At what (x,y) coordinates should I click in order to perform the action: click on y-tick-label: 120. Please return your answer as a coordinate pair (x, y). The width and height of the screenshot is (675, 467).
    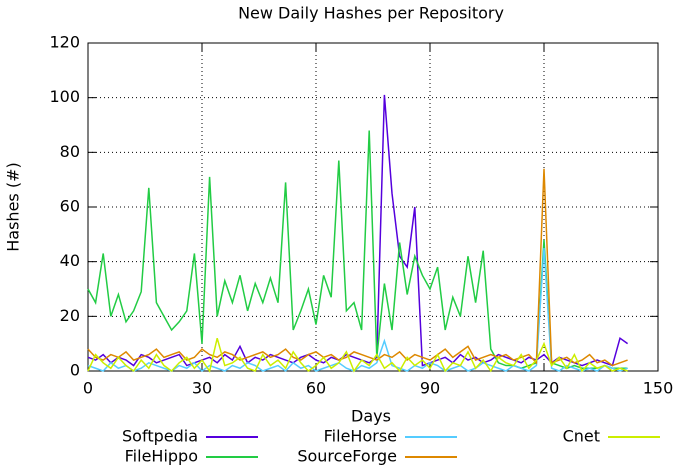
    Looking at the image, I should click on (64, 42).